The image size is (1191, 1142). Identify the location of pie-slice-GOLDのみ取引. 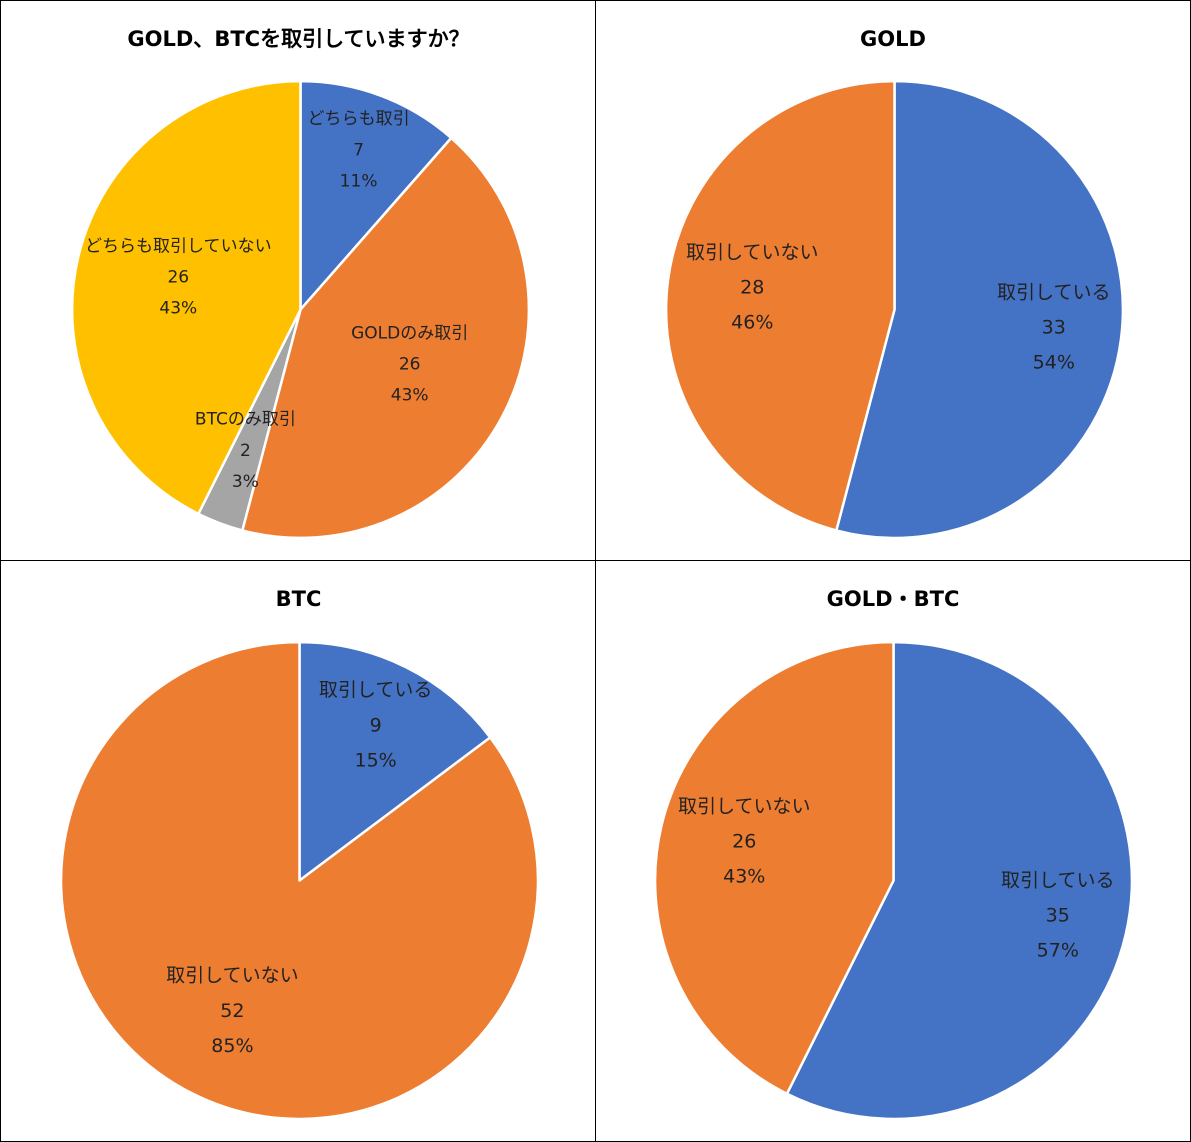
(386, 338).